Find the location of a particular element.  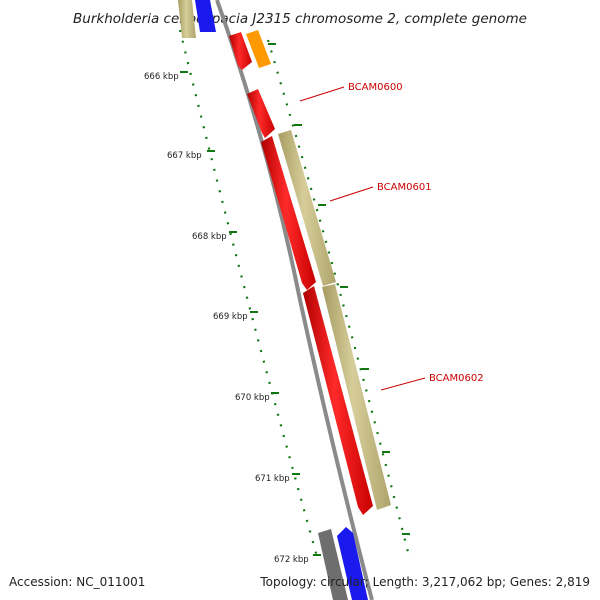

tick-label-670: 670 kbp is located at coordinates (252, 398).